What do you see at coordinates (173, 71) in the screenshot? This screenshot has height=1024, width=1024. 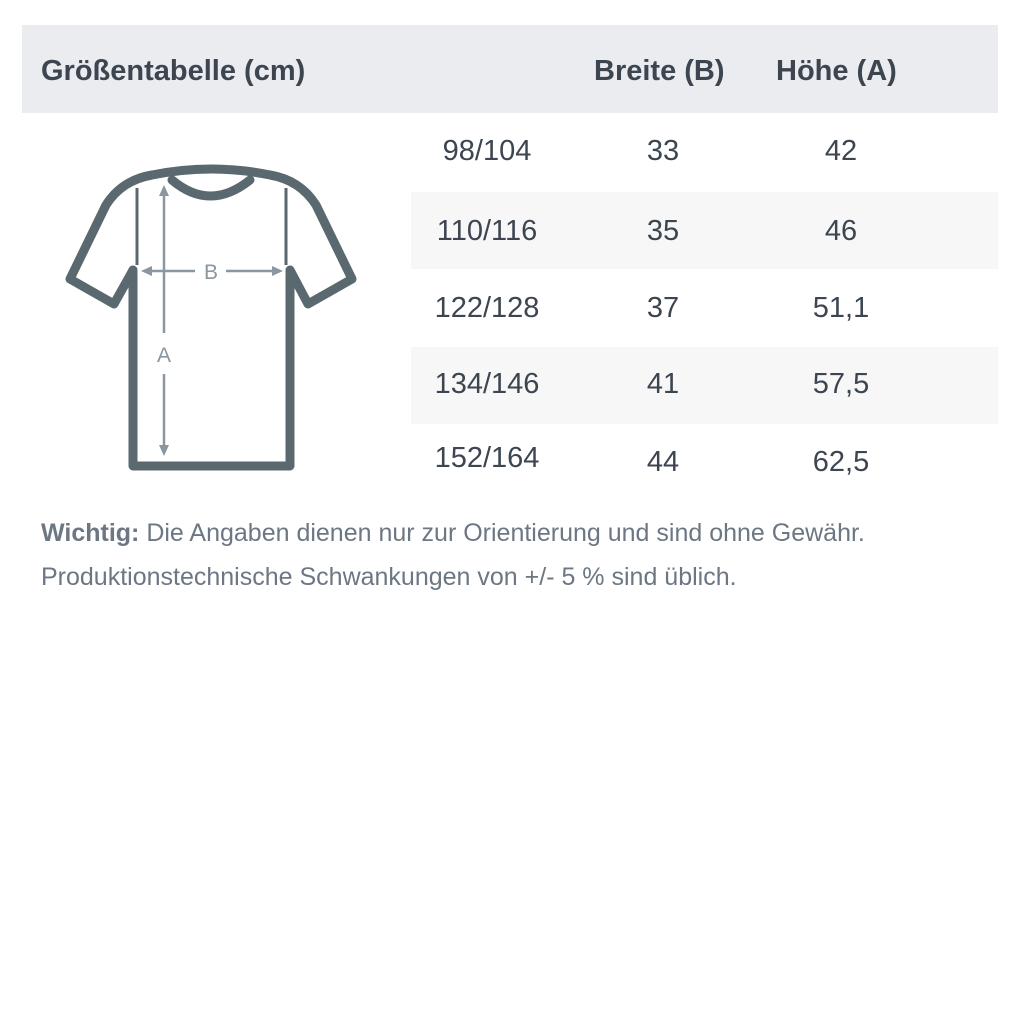 I see `table-title: Größentabelle (cm)` at bounding box center [173, 71].